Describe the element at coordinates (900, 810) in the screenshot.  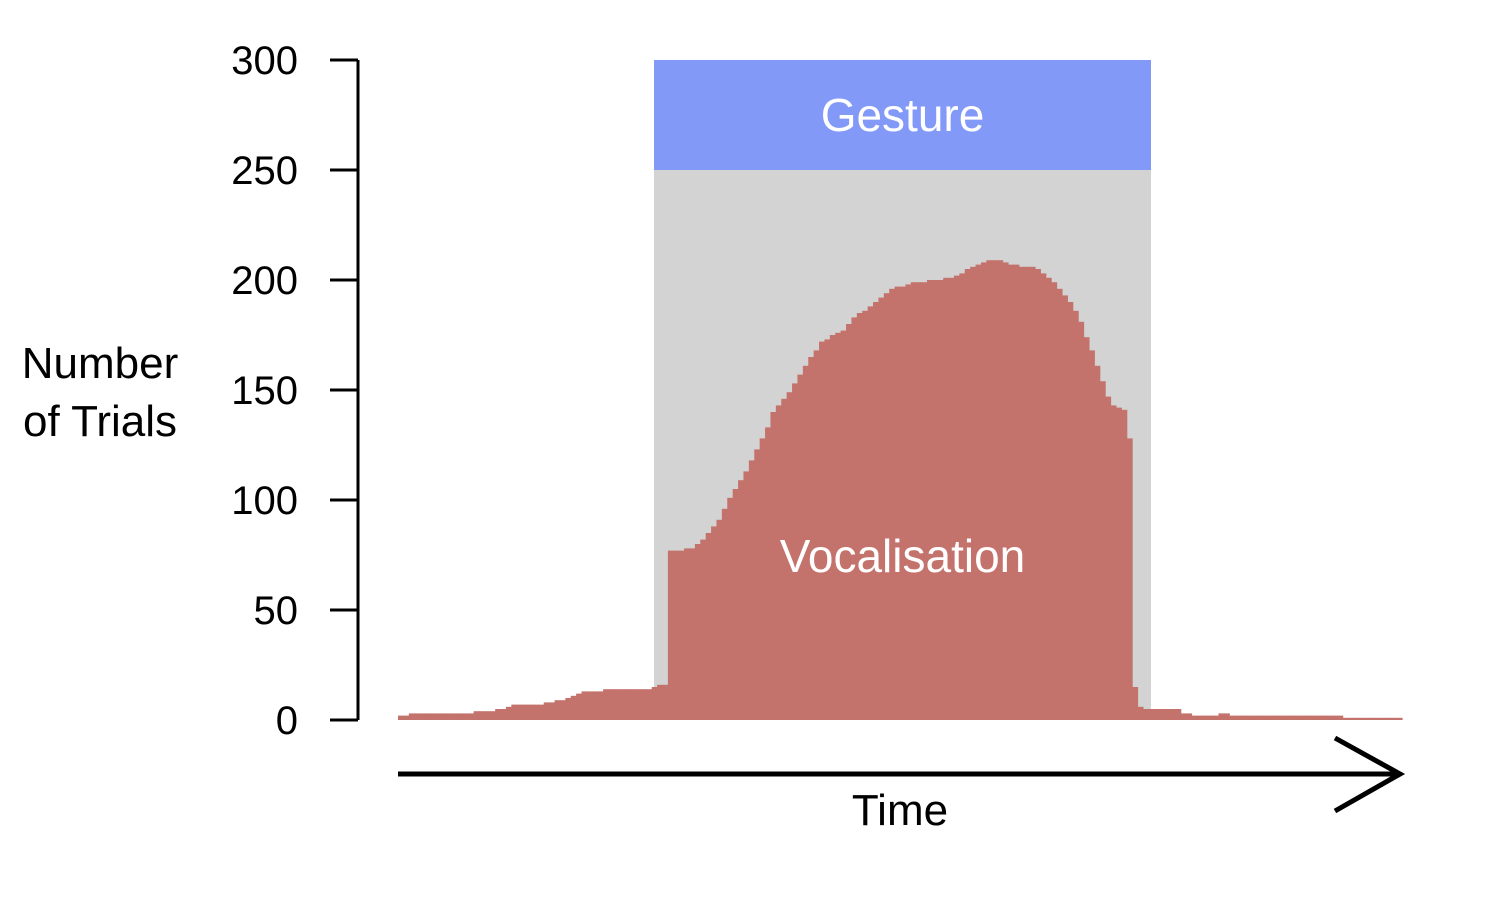
I see `x-axis-title: Time` at that location.